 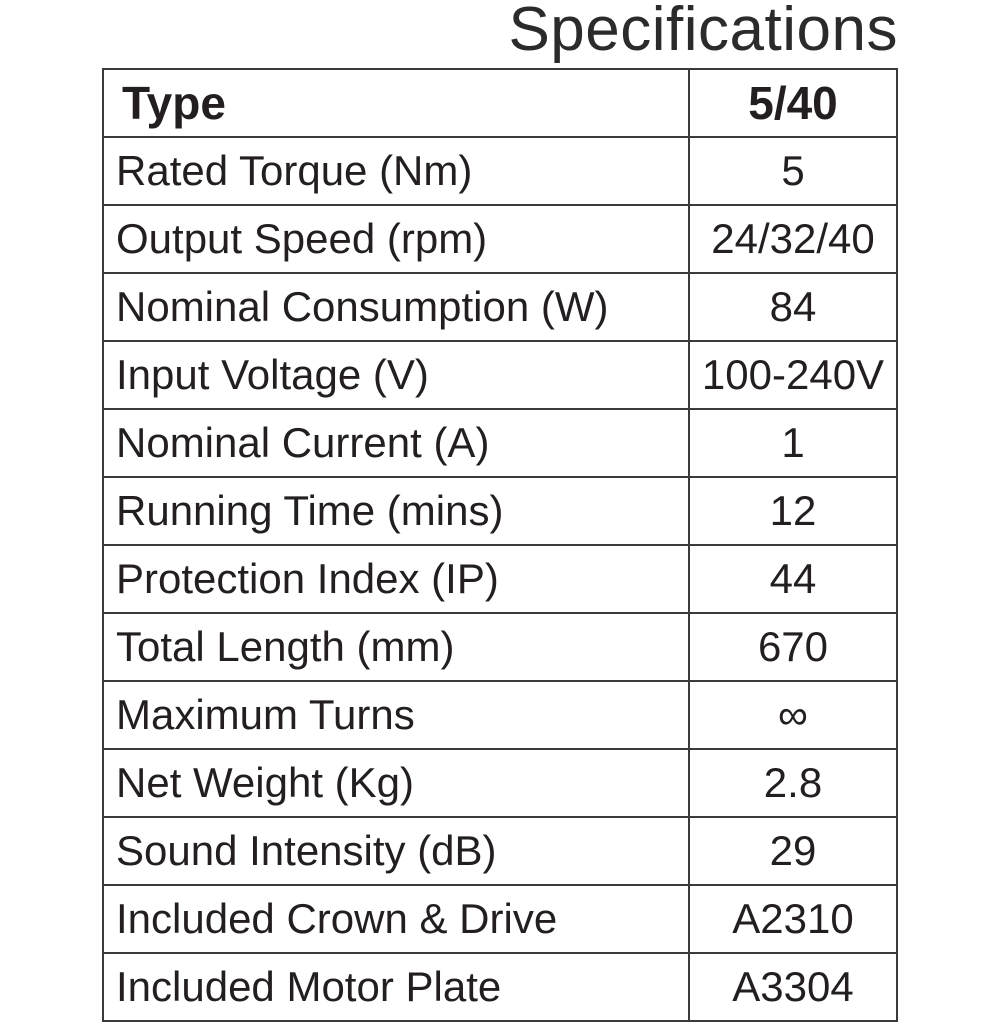 What do you see at coordinates (703, 32) in the screenshot?
I see `page-title: Specifications` at bounding box center [703, 32].